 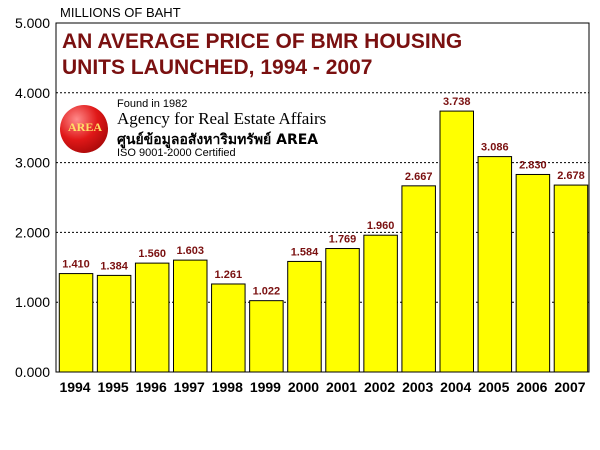 I want to click on y-tick-label: 0.000, so click(x=32, y=372).